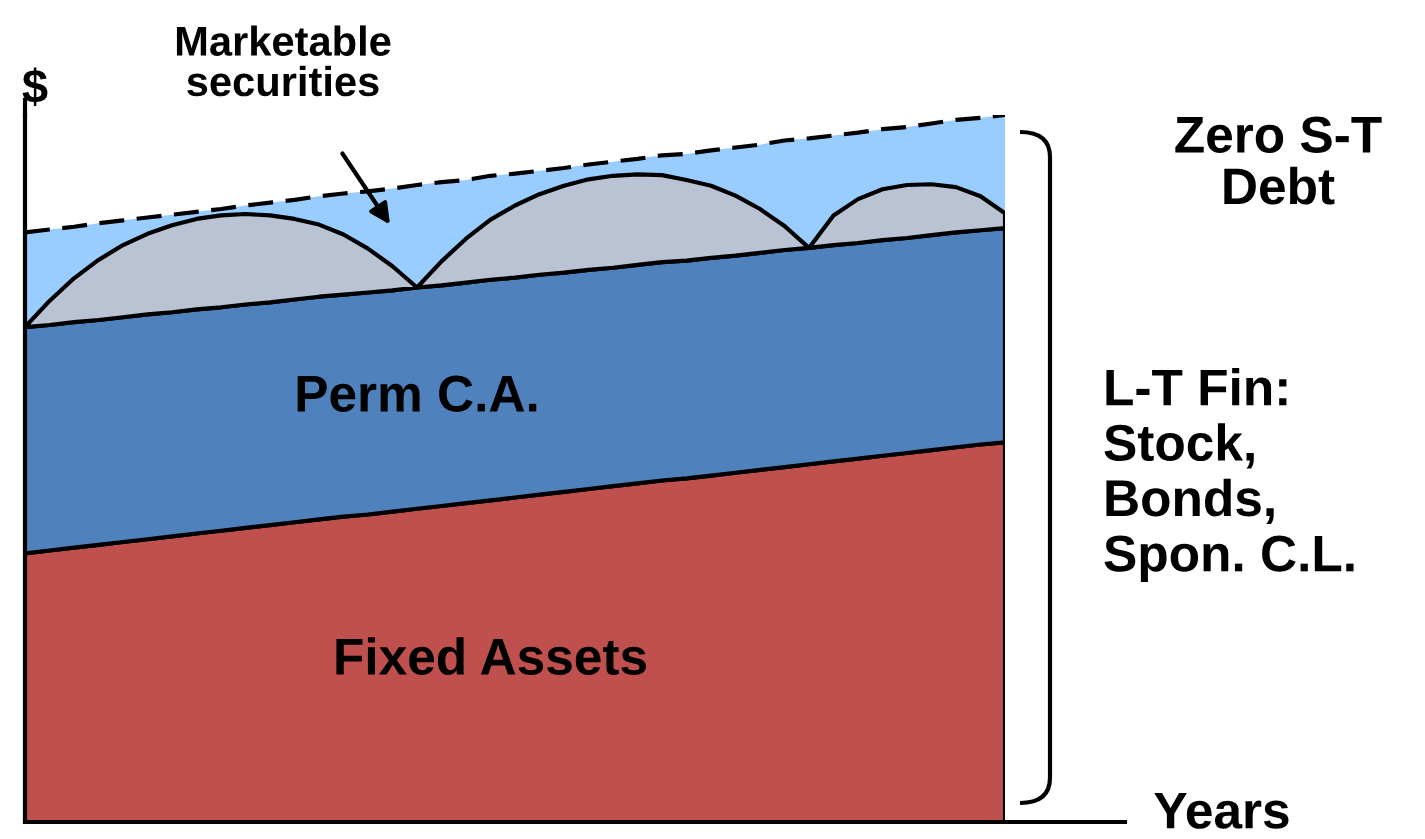 The image size is (1425, 839). I want to click on text: Marketable securities, so click(283, 61).